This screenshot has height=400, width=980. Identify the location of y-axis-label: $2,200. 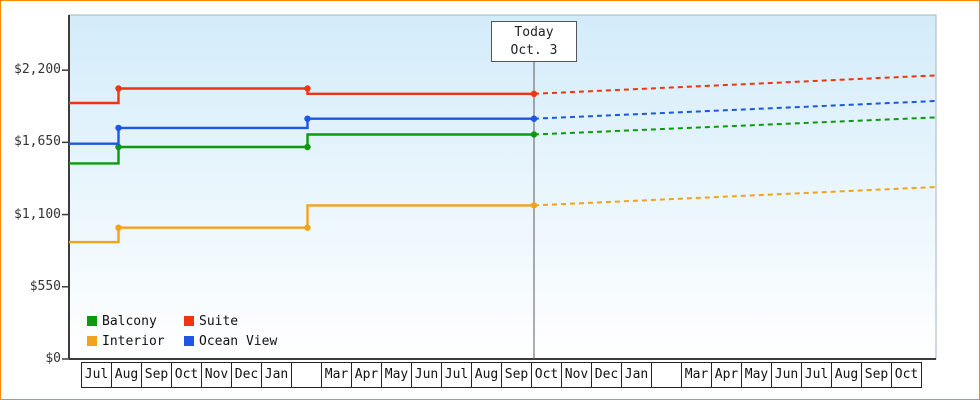
(37, 70).